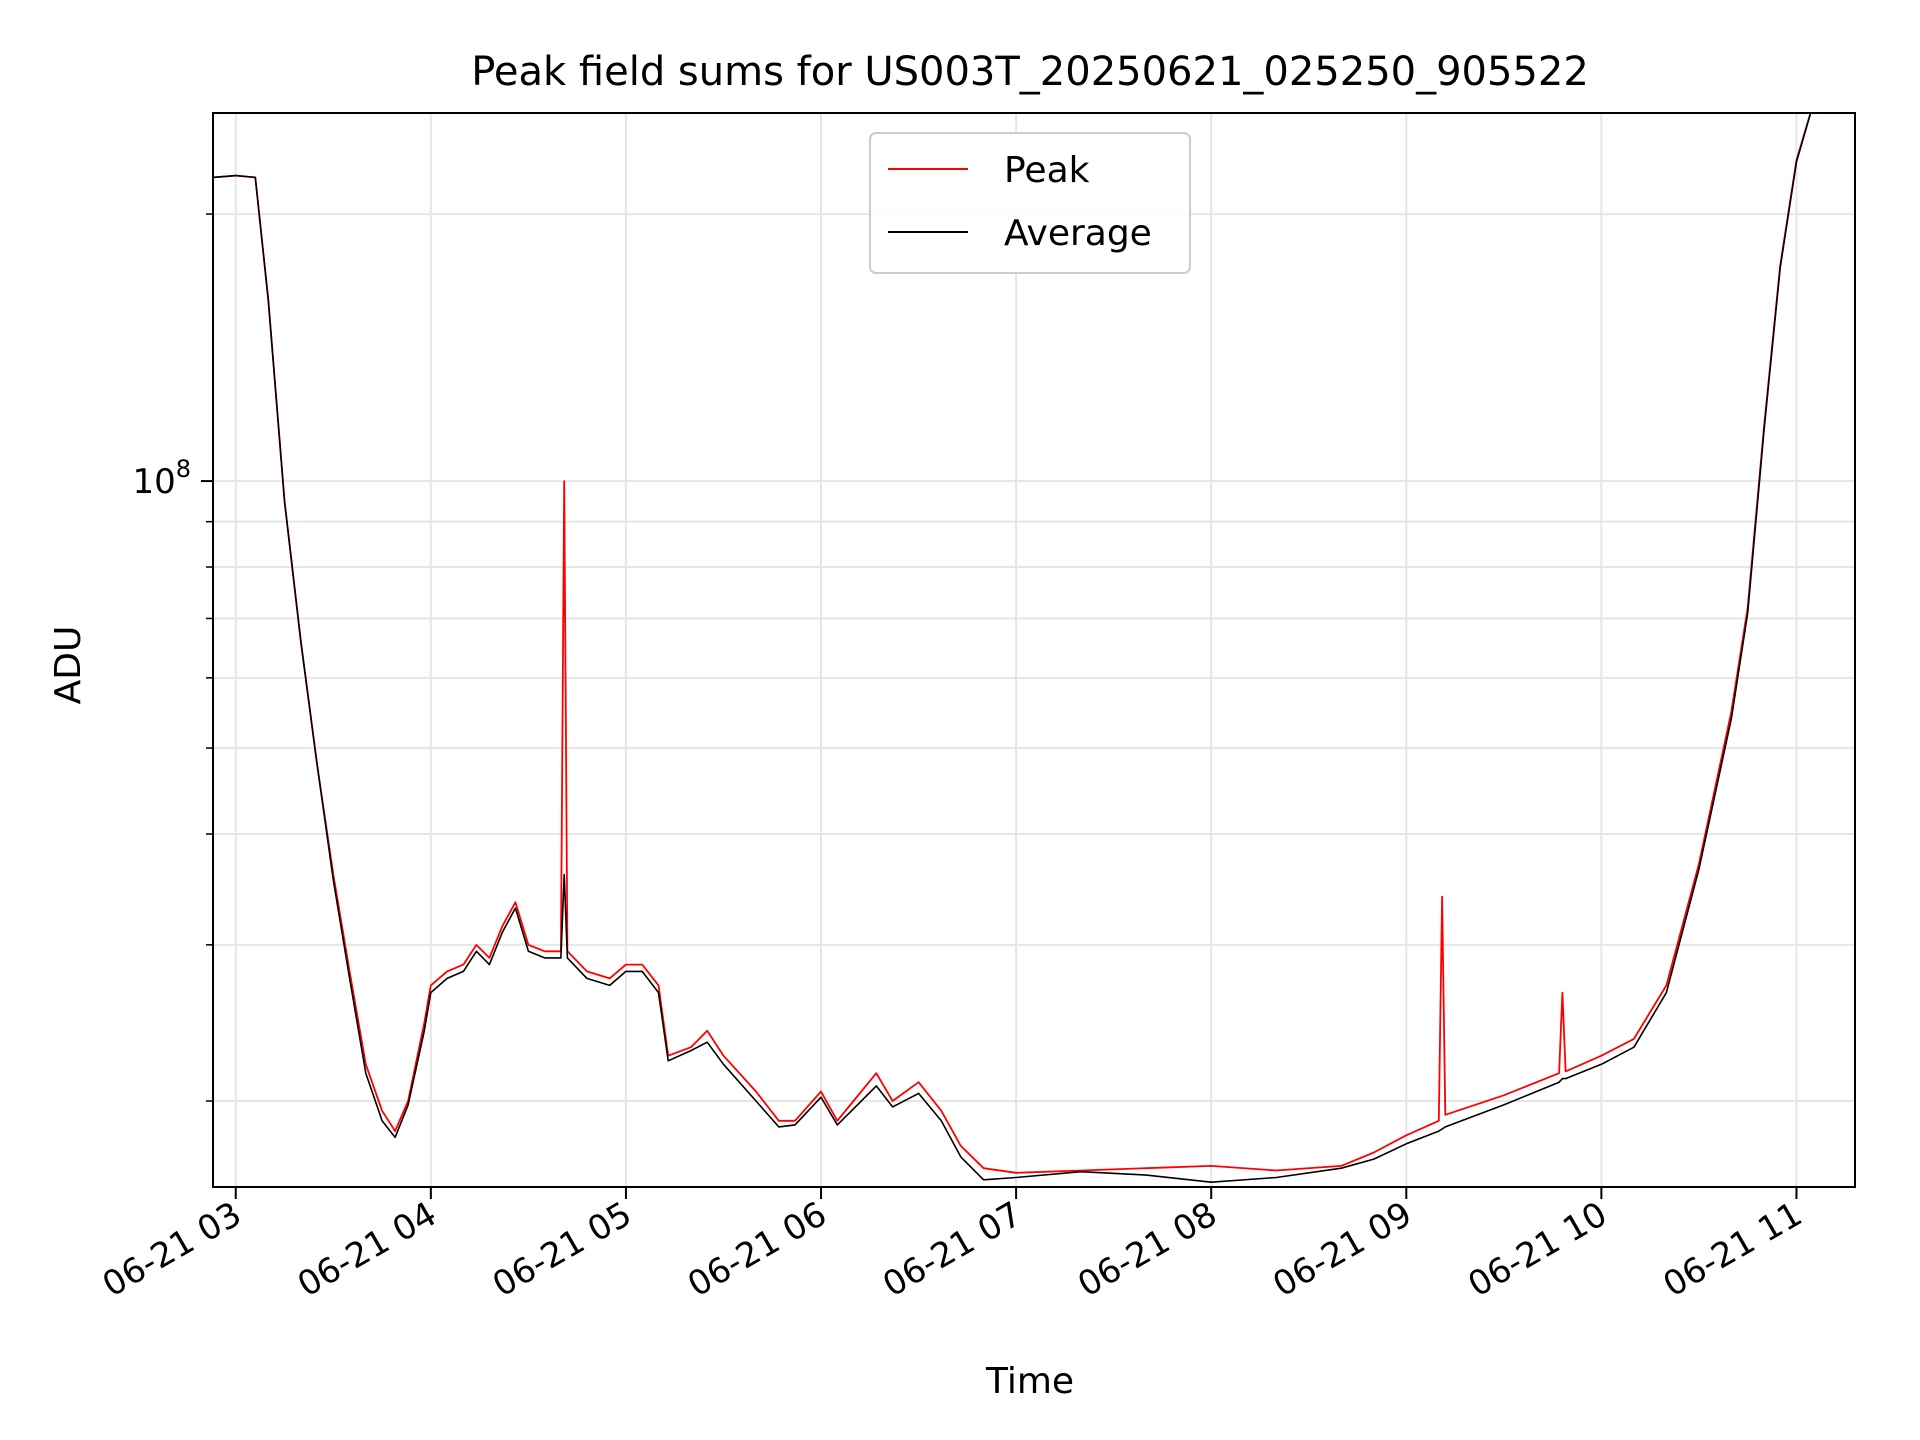 The image size is (1920, 1440). Describe the element at coordinates (183, 469) in the screenshot. I see `y-tick-label-exponent: 8` at that location.